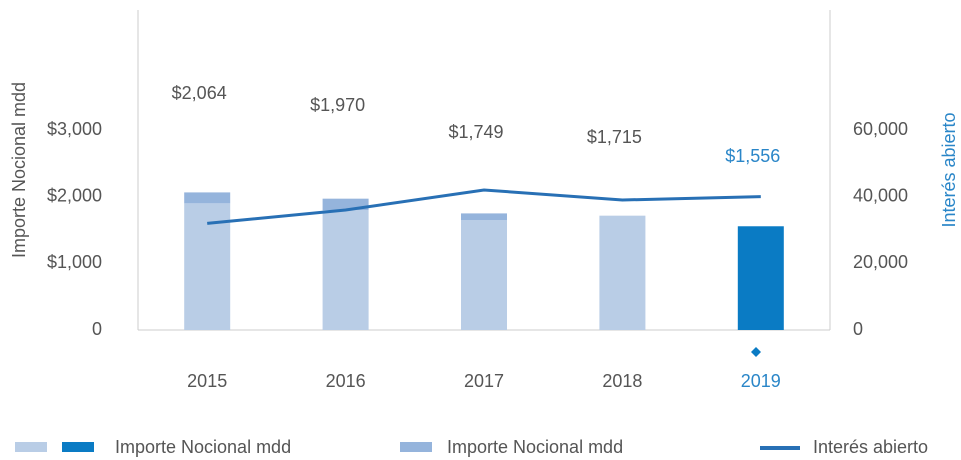  What do you see at coordinates (880, 262) in the screenshot?
I see `y2-tick-label: 20,000` at bounding box center [880, 262].